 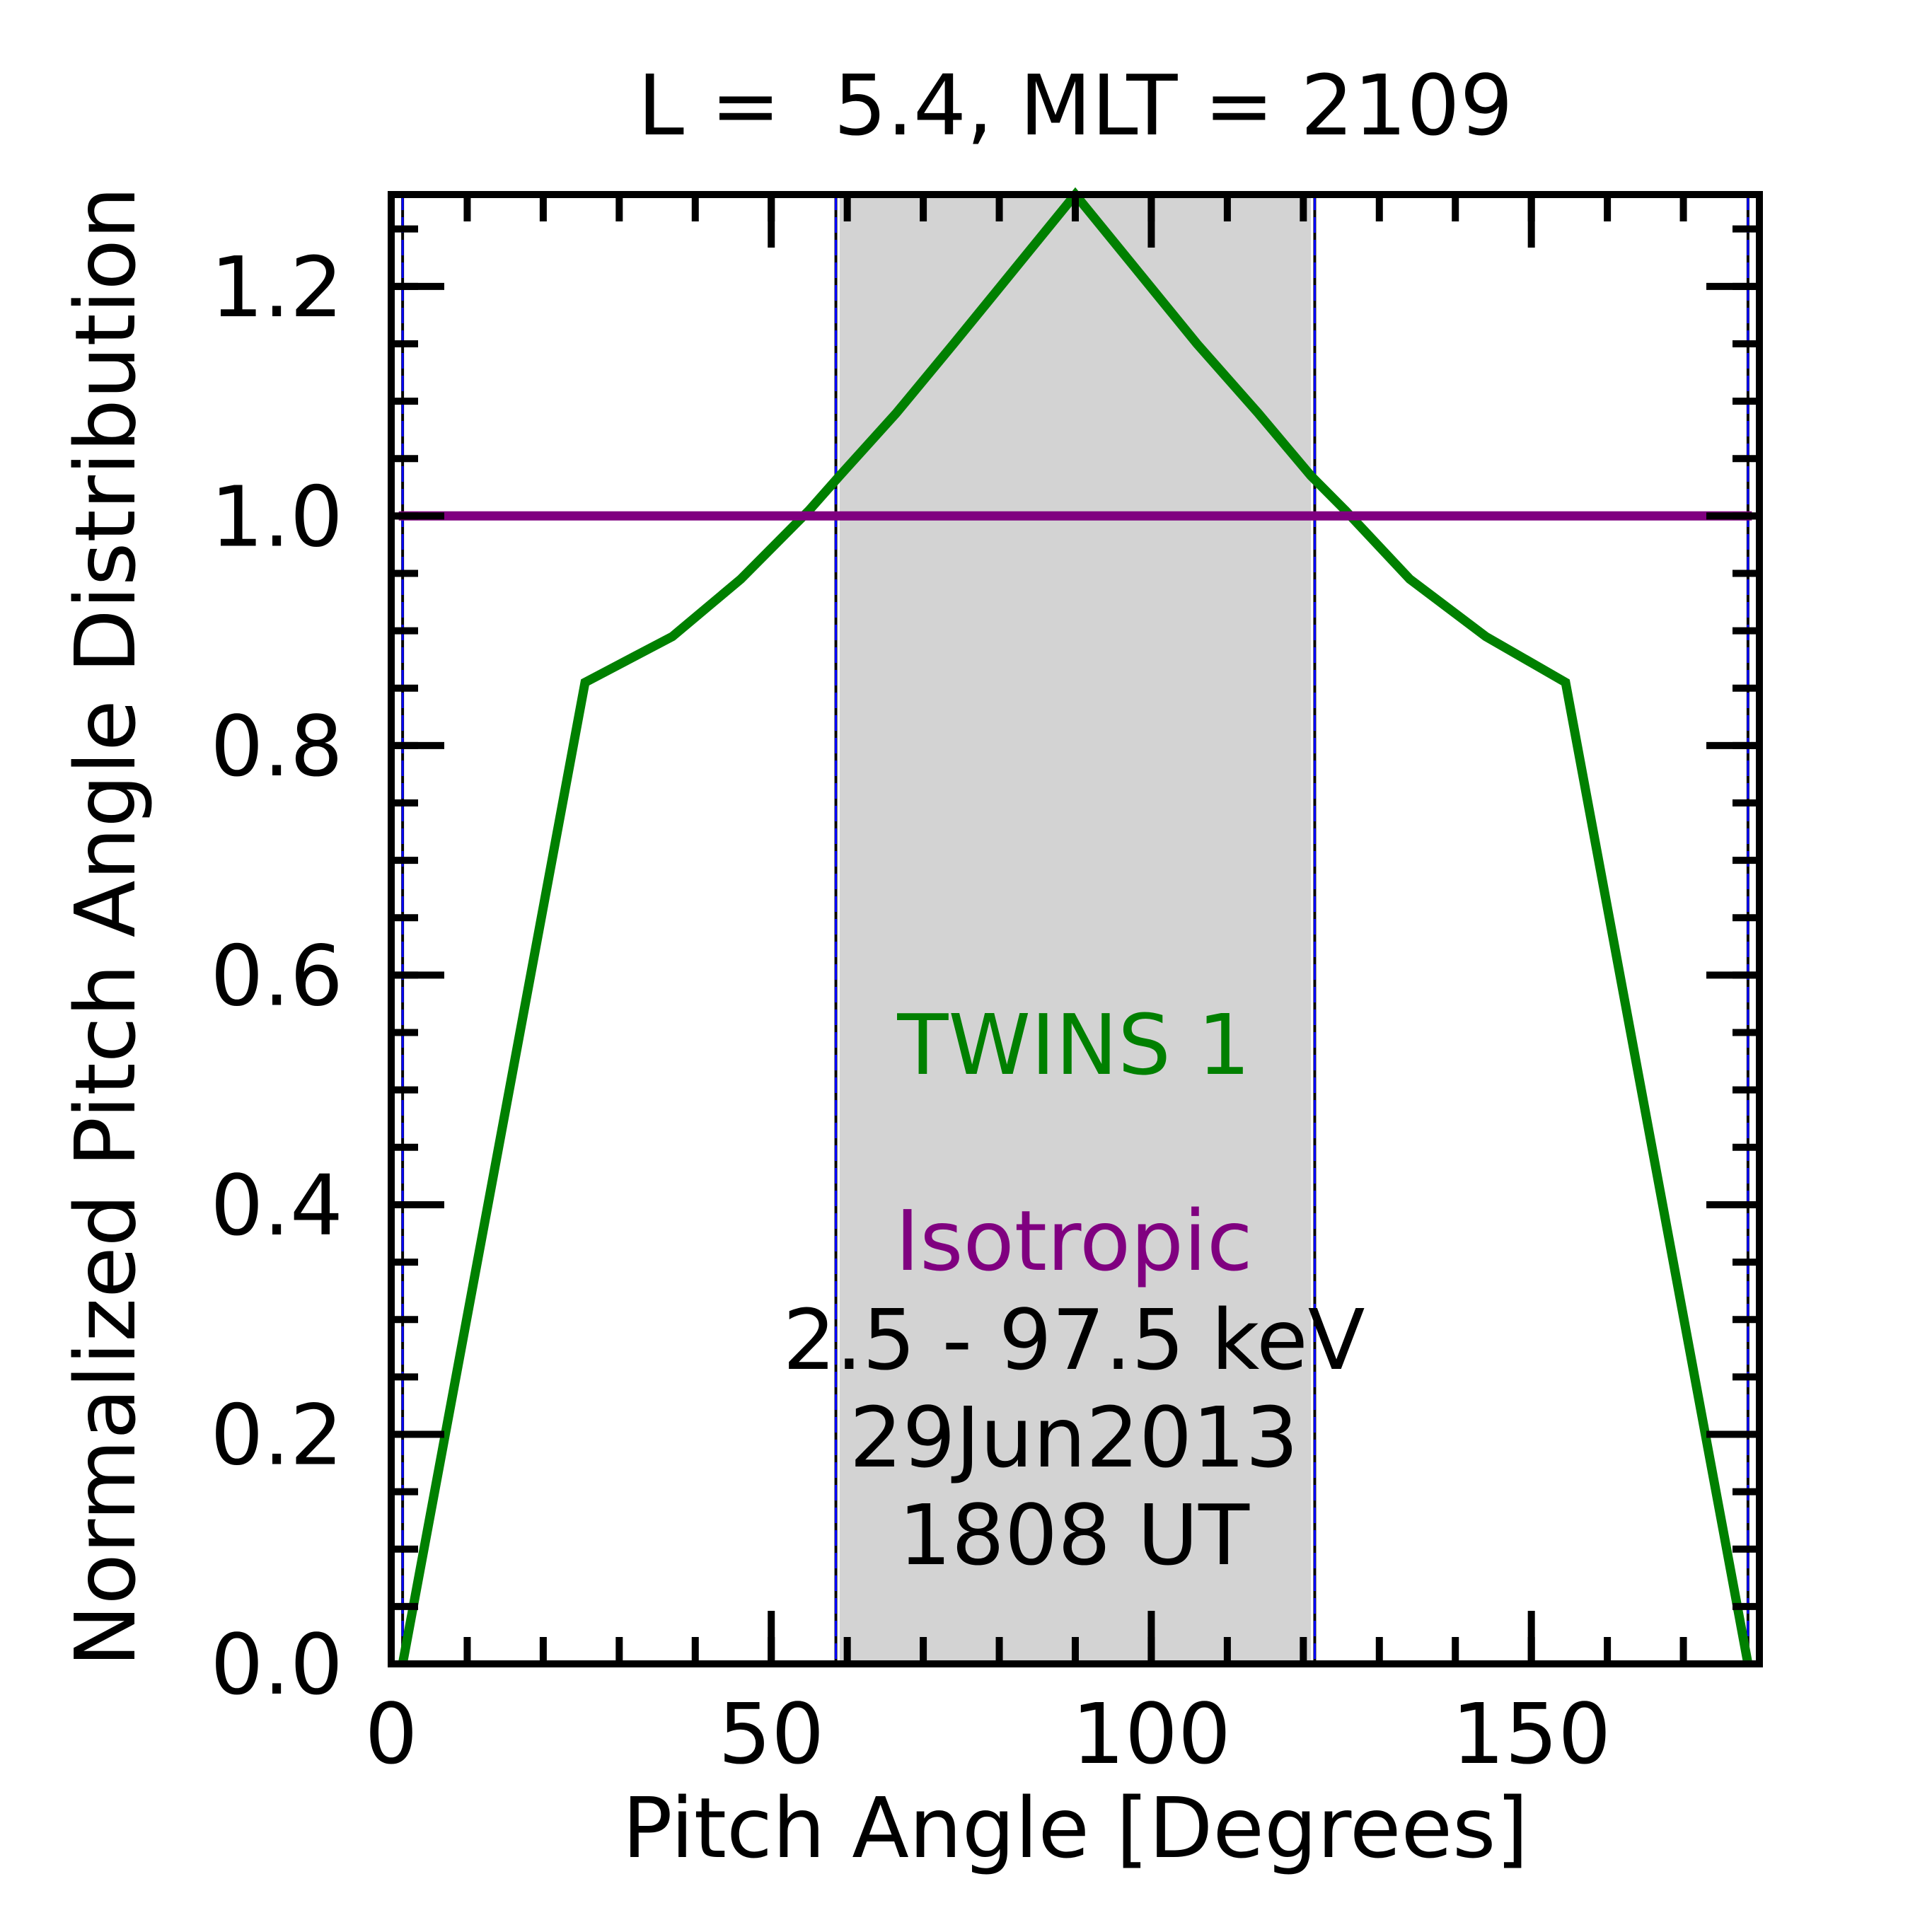 What do you see at coordinates (1074, 1340) in the screenshot?
I see `energy-range-label: 2.5 - 97.5 keV` at bounding box center [1074, 1340].